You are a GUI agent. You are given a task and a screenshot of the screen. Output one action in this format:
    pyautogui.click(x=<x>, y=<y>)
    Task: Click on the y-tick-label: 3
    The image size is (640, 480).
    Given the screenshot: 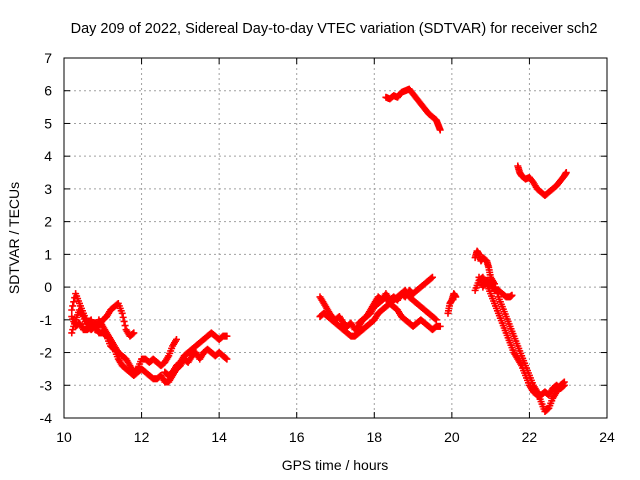 What is the action you would take?
    pyautogui.click(x=48, y=189)
    